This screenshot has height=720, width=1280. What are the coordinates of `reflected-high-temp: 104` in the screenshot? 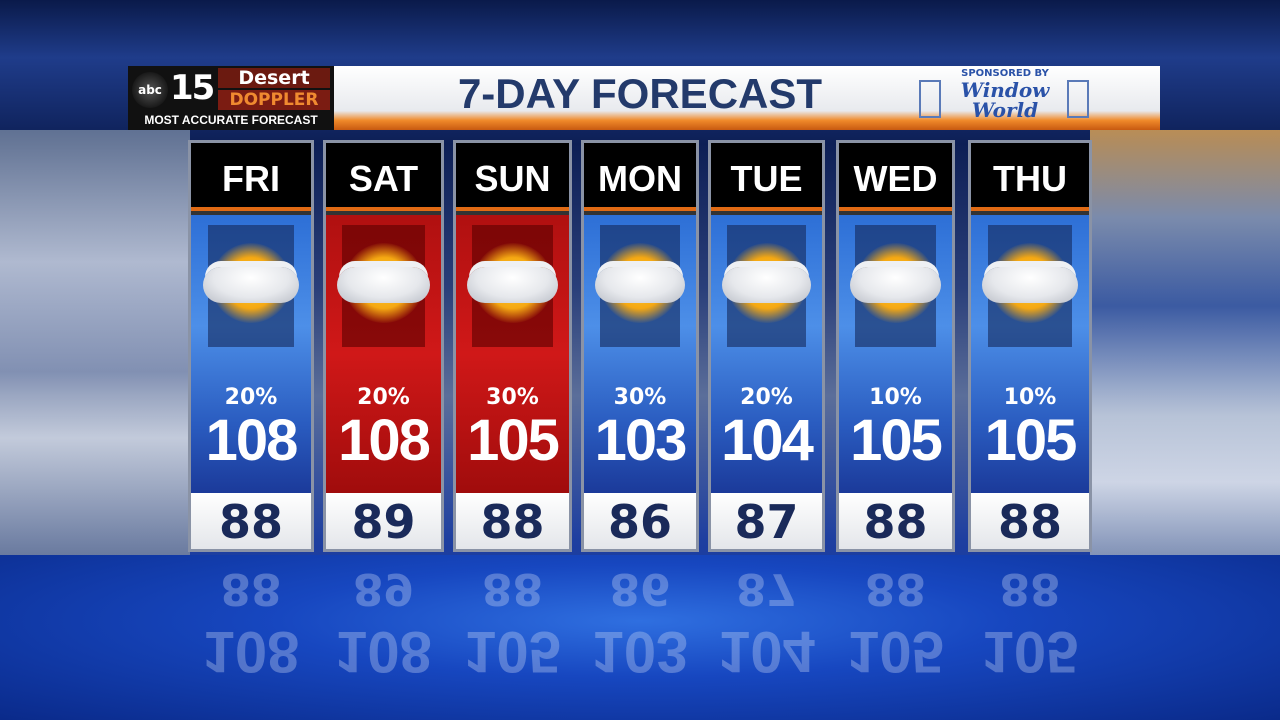 It's located at (766, 651).